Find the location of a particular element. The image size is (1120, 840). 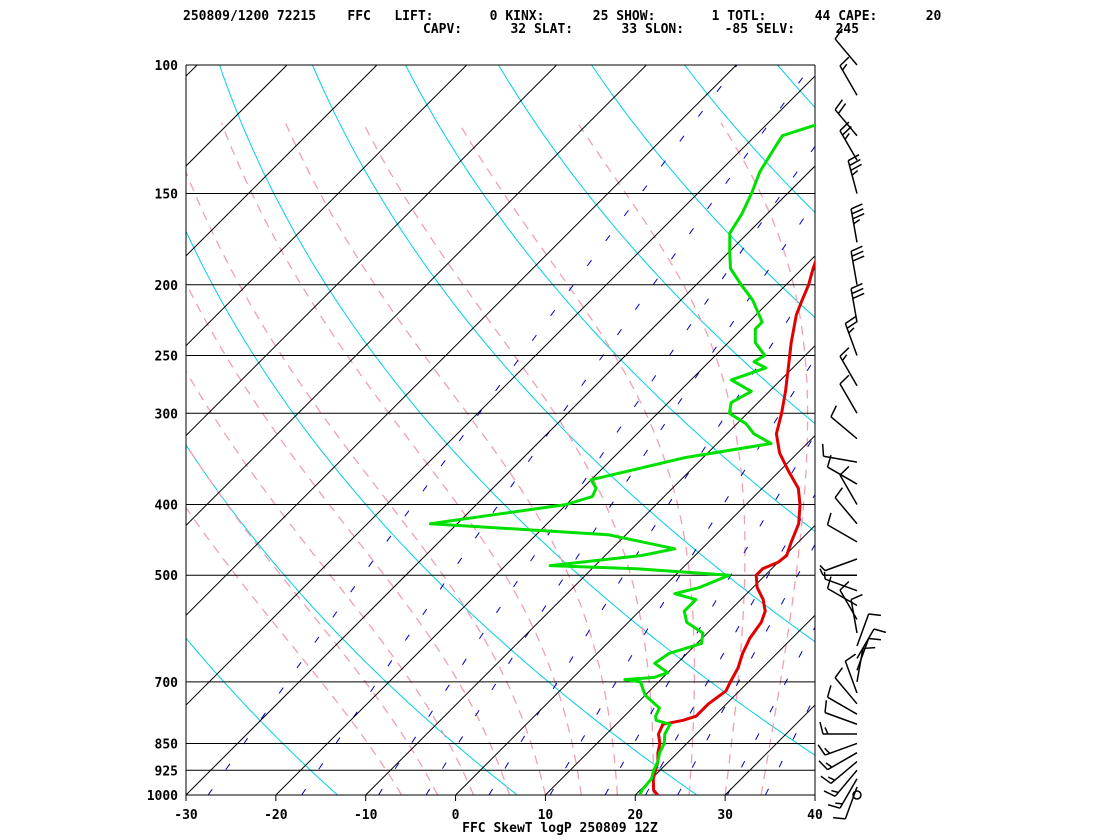

pressure-tick-labels: 100 150 200 250 300 400 500 700 850 925 1000 is located at coordinates (162, 431).